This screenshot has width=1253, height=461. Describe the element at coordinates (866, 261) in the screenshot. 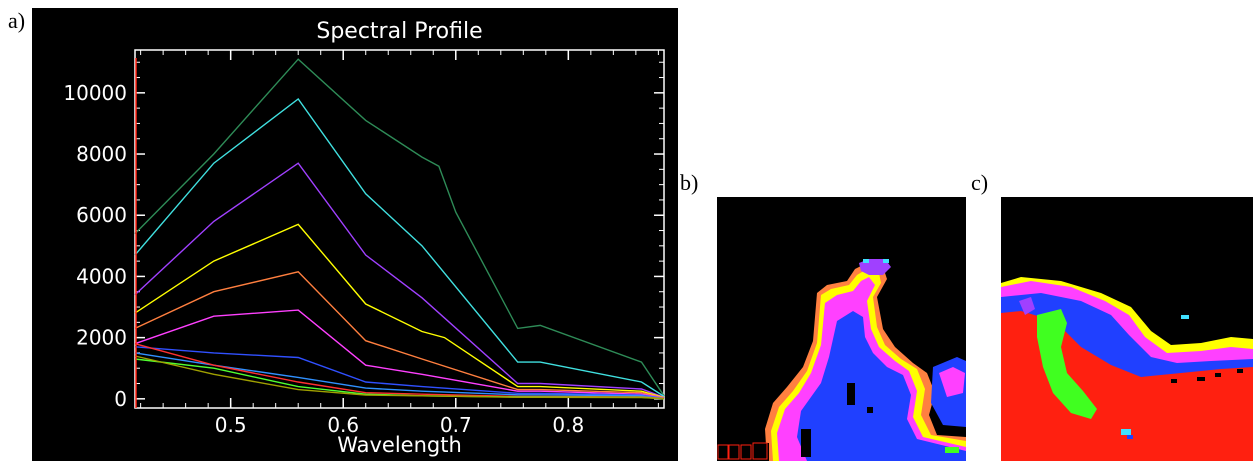

I see `map-b-cyan-pixel` at that location.